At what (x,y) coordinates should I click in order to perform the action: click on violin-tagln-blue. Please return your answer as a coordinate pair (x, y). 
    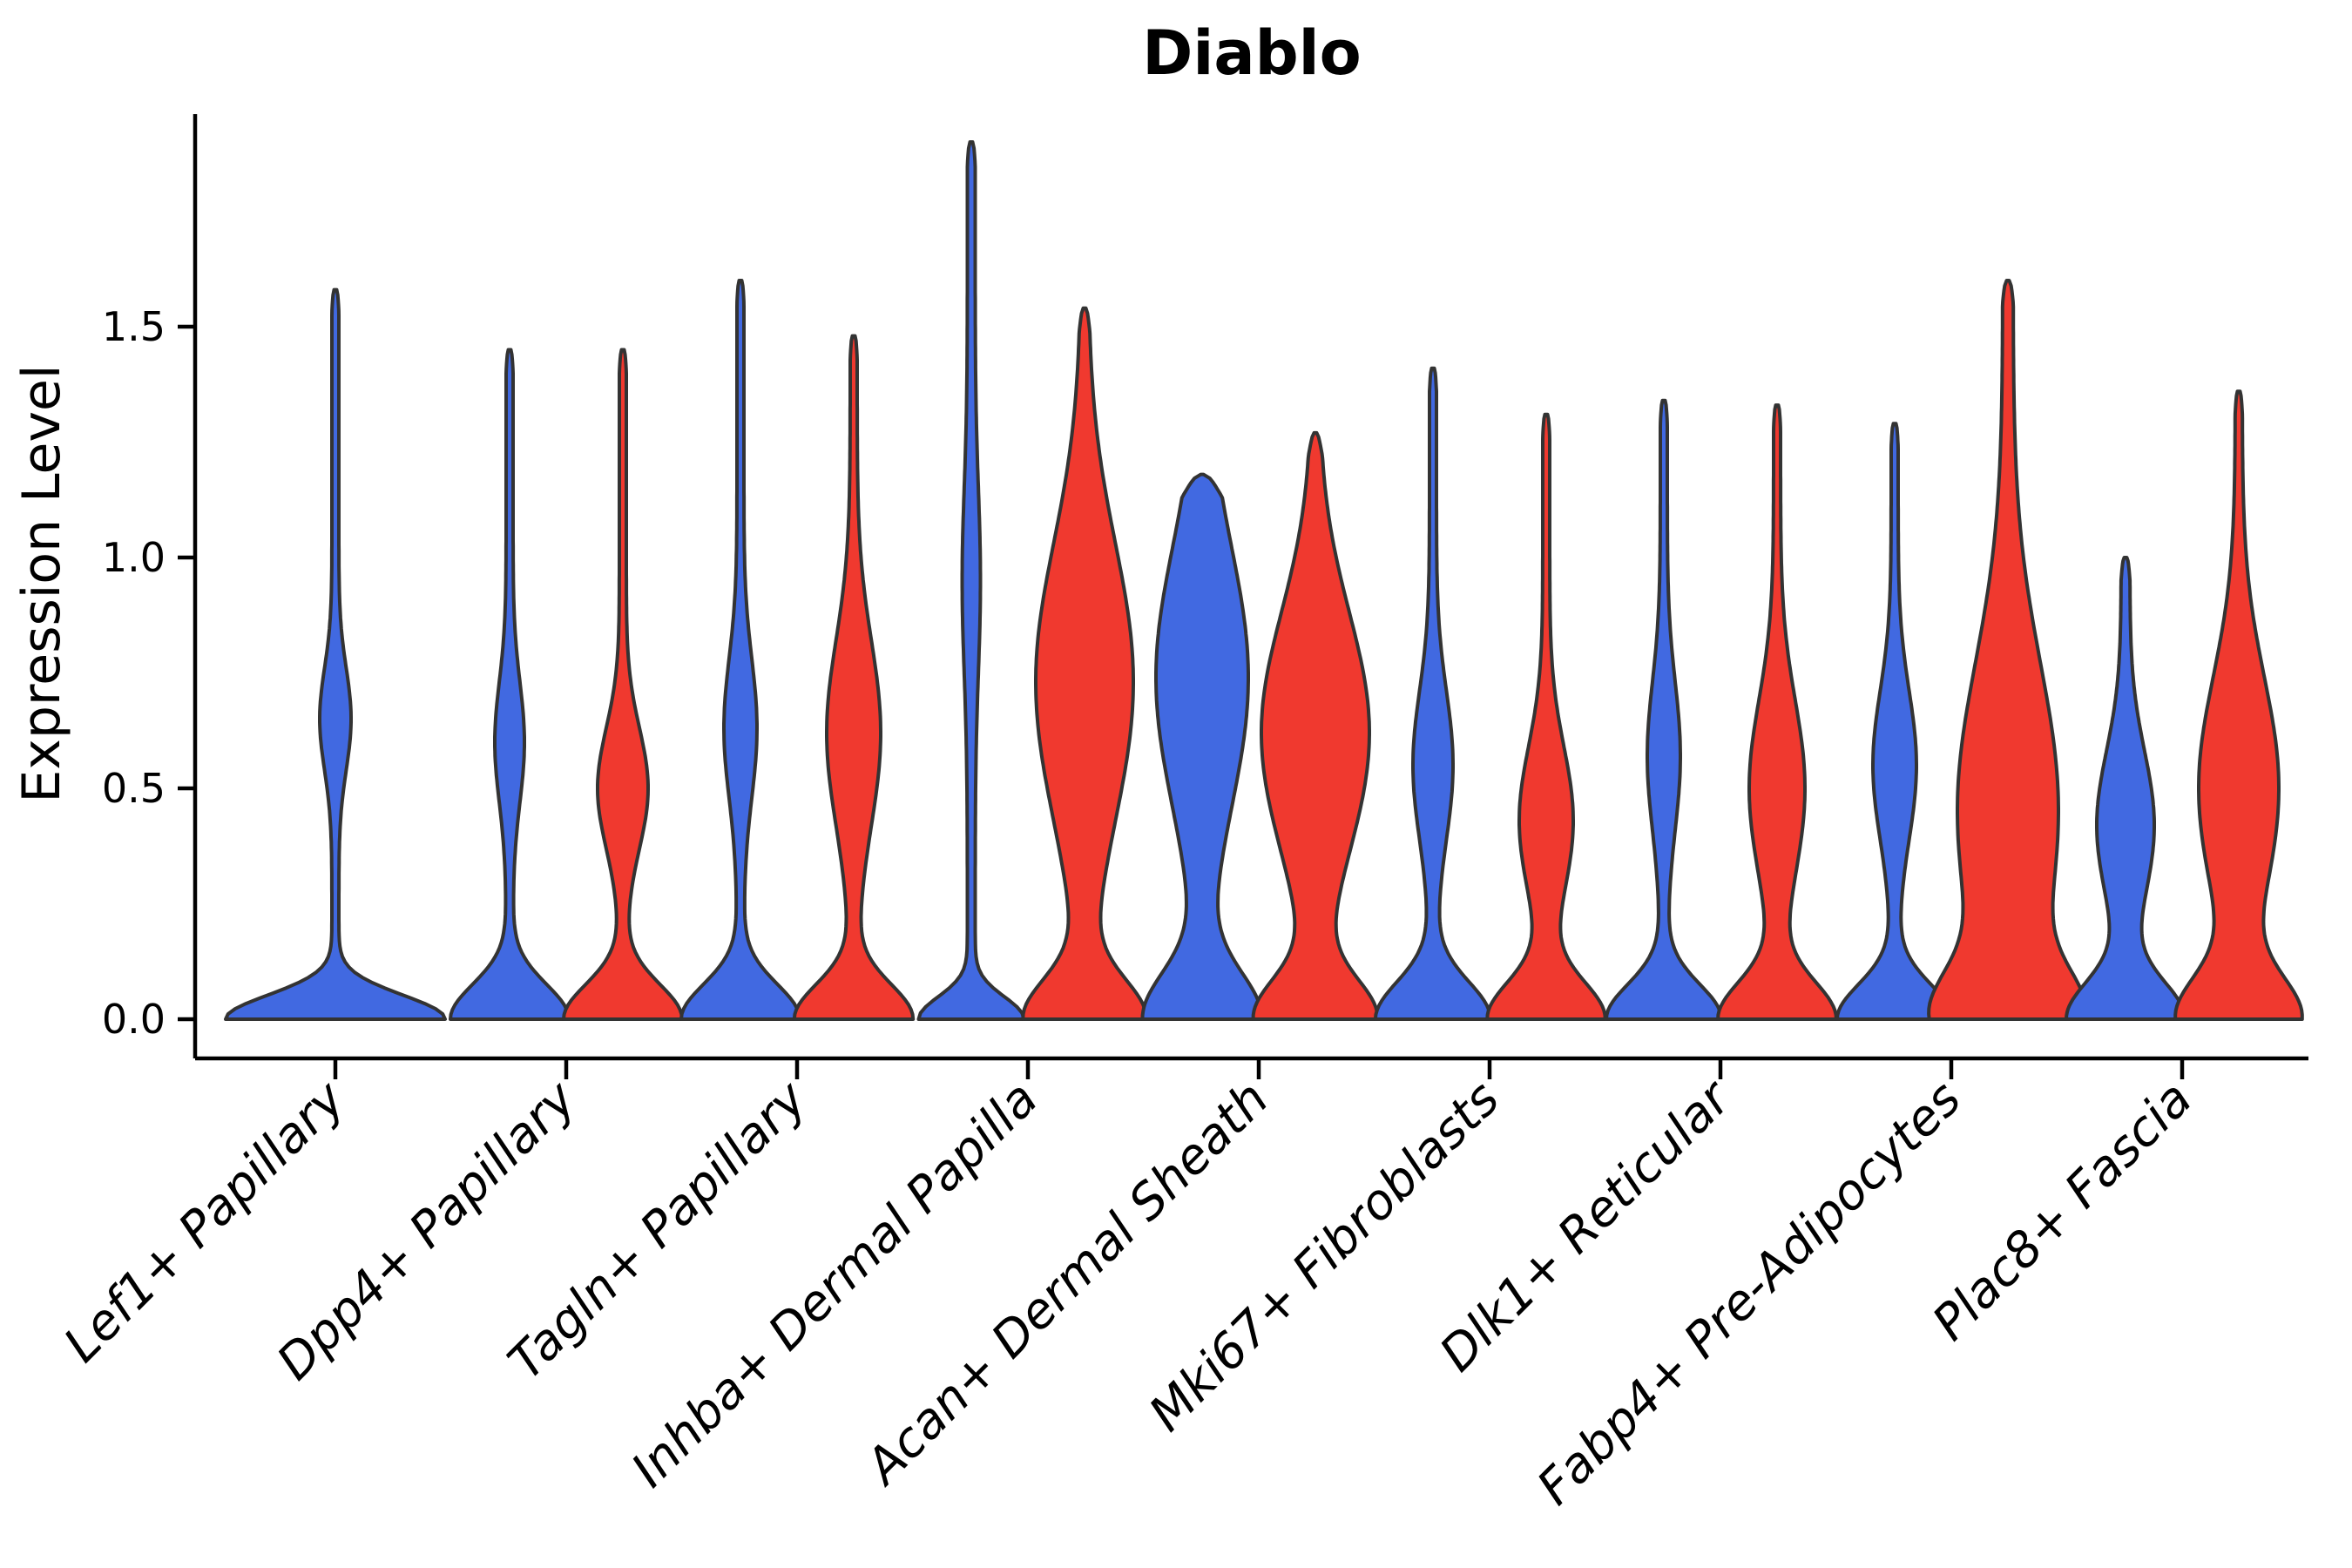
    Looking at the image, I should click on (740, 650).